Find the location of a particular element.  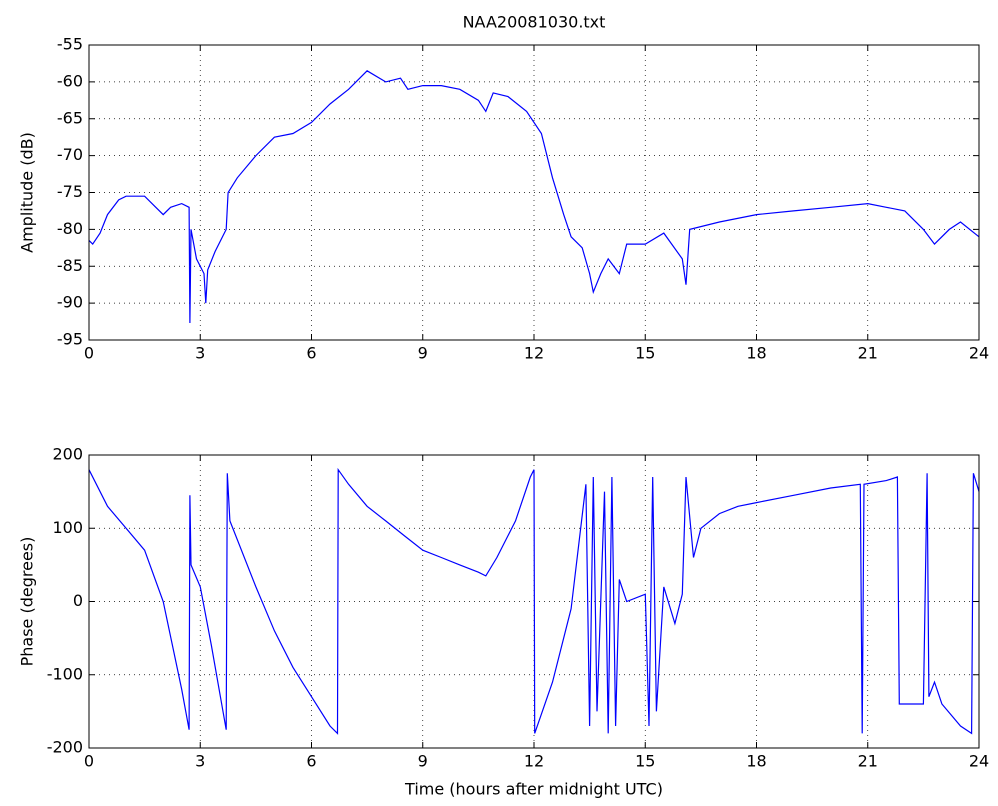

y-axis-label: Phase (degrees) is located at coordinates (27, 602).